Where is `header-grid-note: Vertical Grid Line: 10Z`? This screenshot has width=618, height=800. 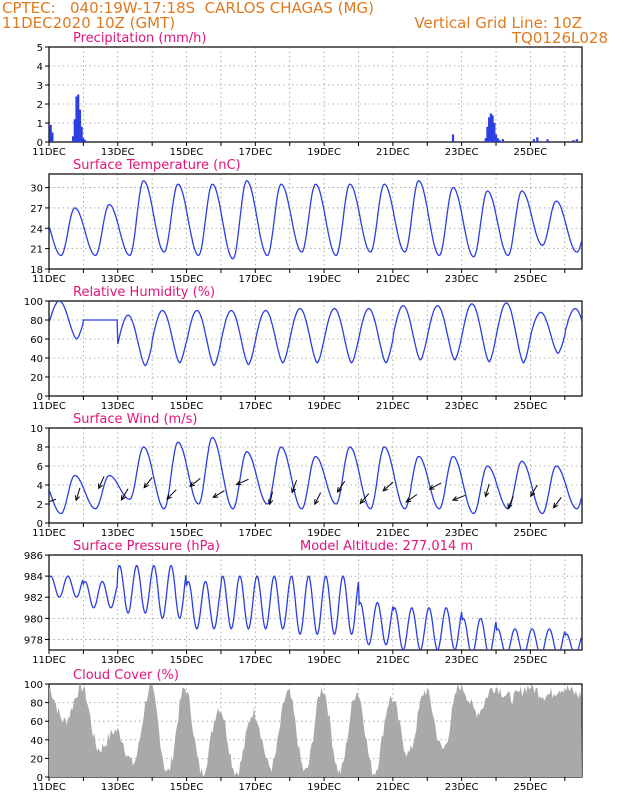 header-grid-note: Vertical Grid Line: 10Z is located at coordinates (498, 23).